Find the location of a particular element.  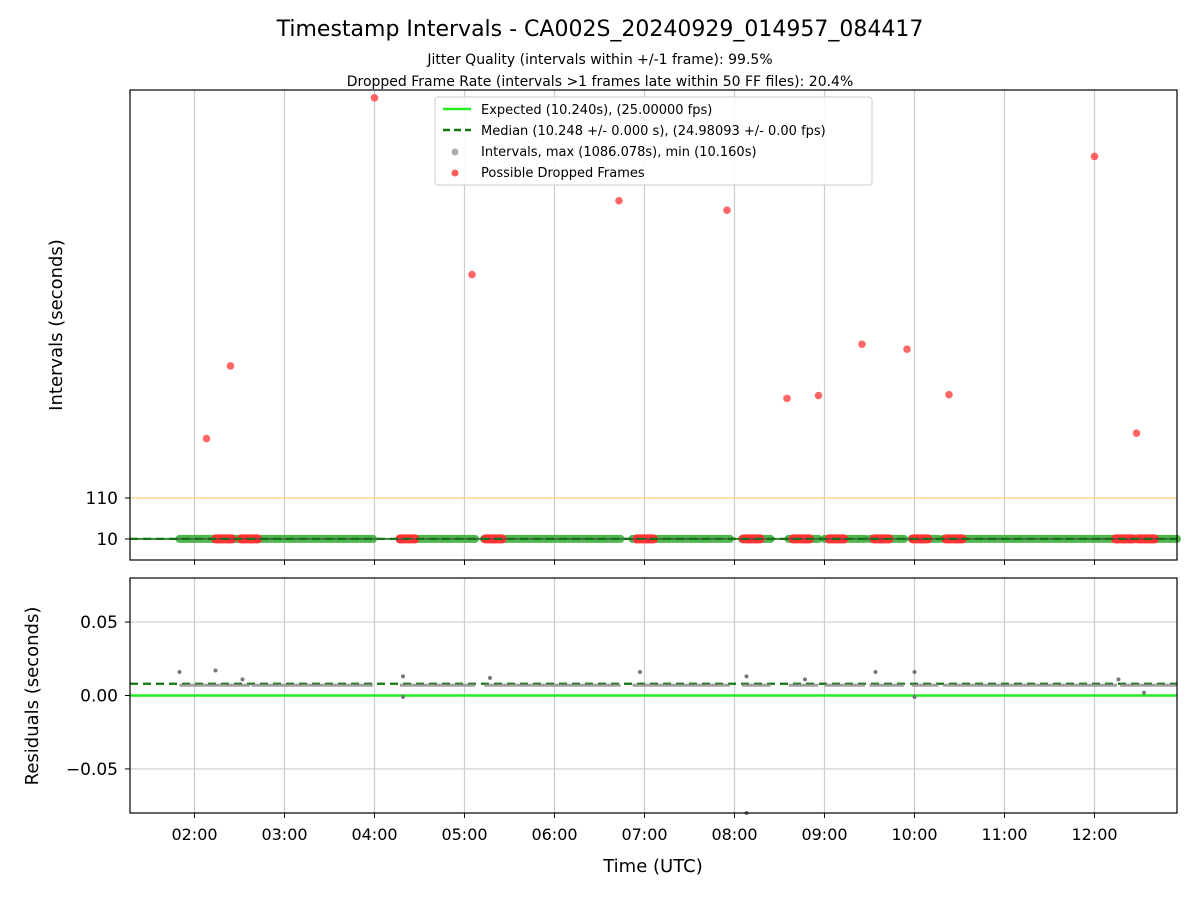

top-y-tick-label: 10 is located at coordinates (107, 540).